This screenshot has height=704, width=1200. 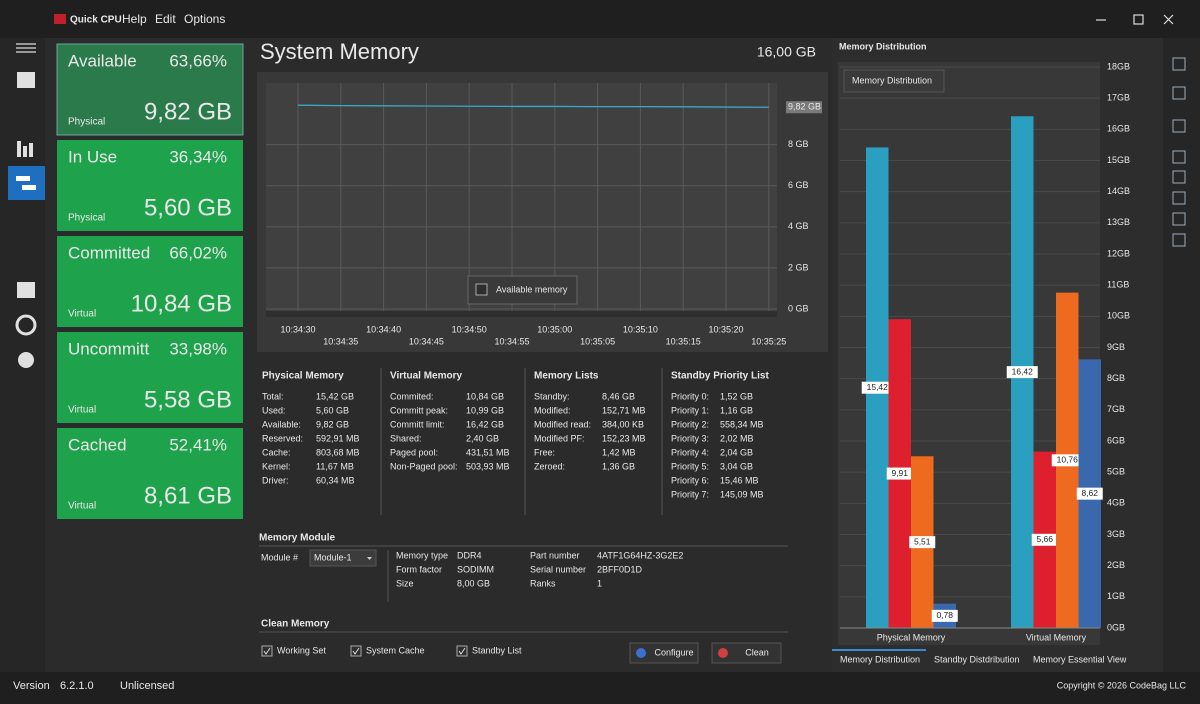 What do you see at coordinates (690, 438) in the screenshot?
I see `stat-label: Priority 3:` at bounding box center [690, 438].